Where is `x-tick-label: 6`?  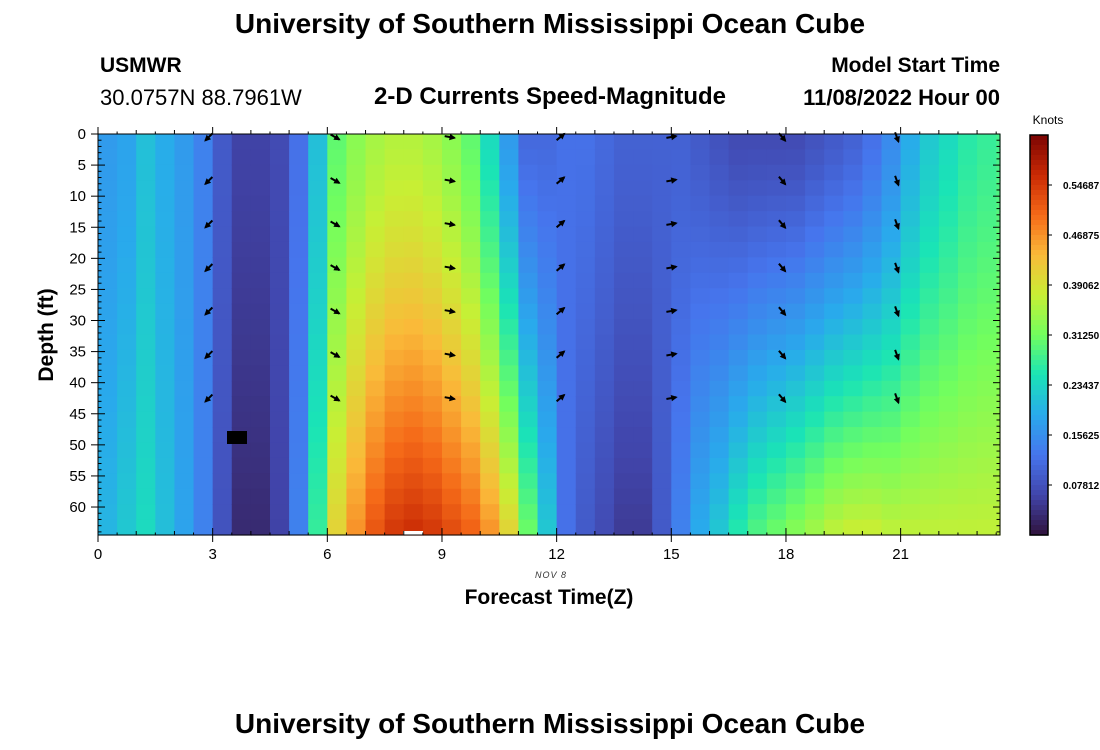 x-tick-label: 6 is located at coordinates (327, 554).